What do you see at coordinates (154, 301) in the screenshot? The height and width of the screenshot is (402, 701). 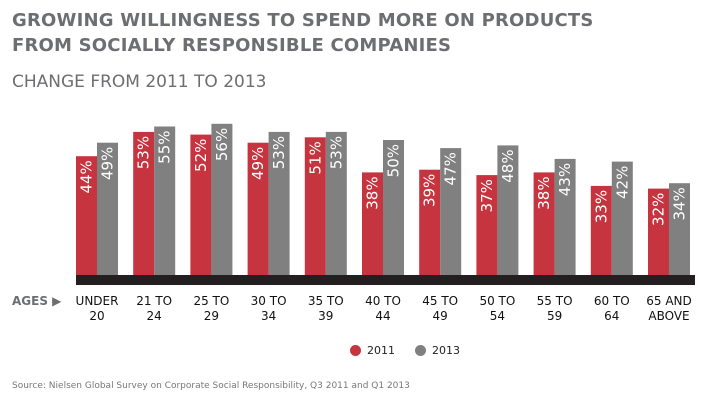 I see `category-label: 21 TO` at bounding box center [154, 301].